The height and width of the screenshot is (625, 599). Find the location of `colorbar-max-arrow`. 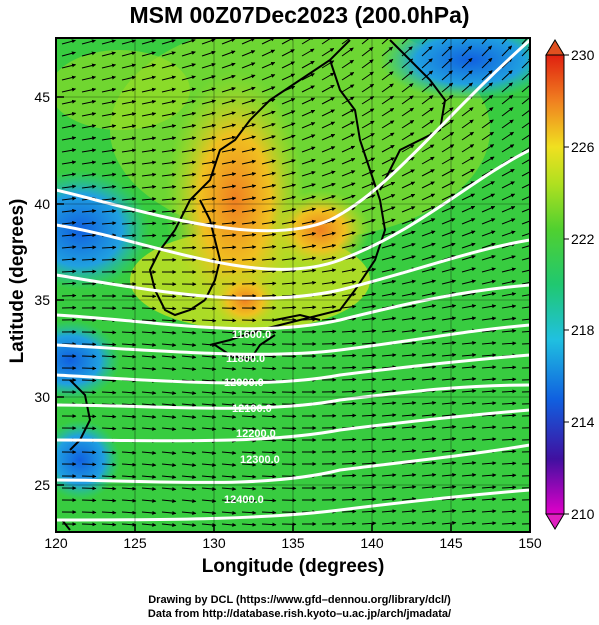

colorbar-max-arrow is located at coordinates (555, 47).